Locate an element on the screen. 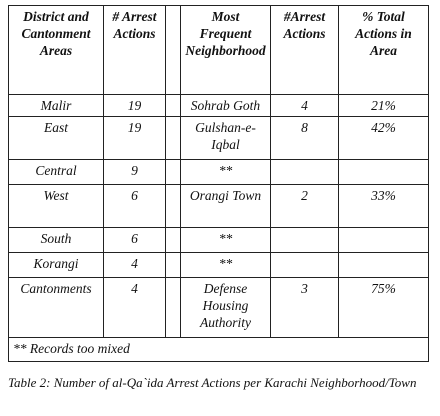 The height and width of the screenshot is (416, 440). table-row: Korangi 4 ** is located at coordinates (218, 265).